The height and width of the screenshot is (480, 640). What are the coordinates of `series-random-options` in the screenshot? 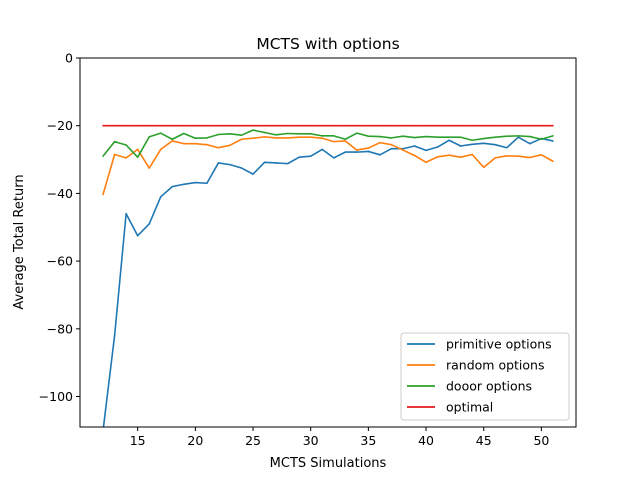 It's located at (328, 166).